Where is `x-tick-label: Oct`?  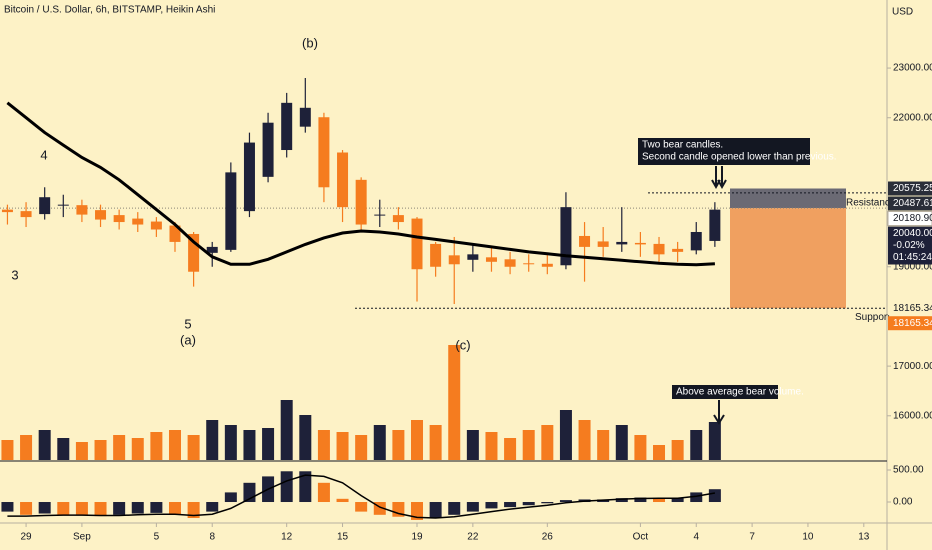 x-tick-label: Oct is located at coordinates (641, 537).